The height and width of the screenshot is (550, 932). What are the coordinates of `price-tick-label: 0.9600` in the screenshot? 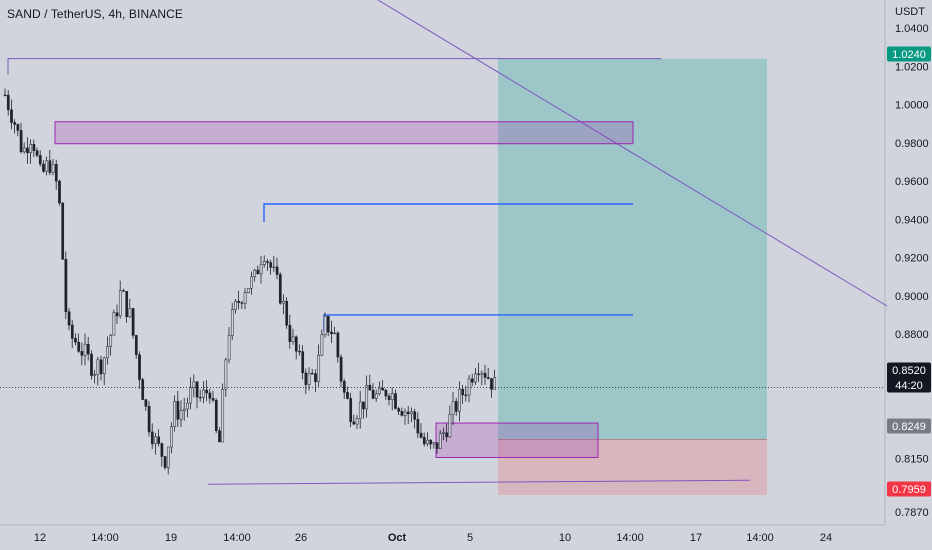 It's located at (912, 182).